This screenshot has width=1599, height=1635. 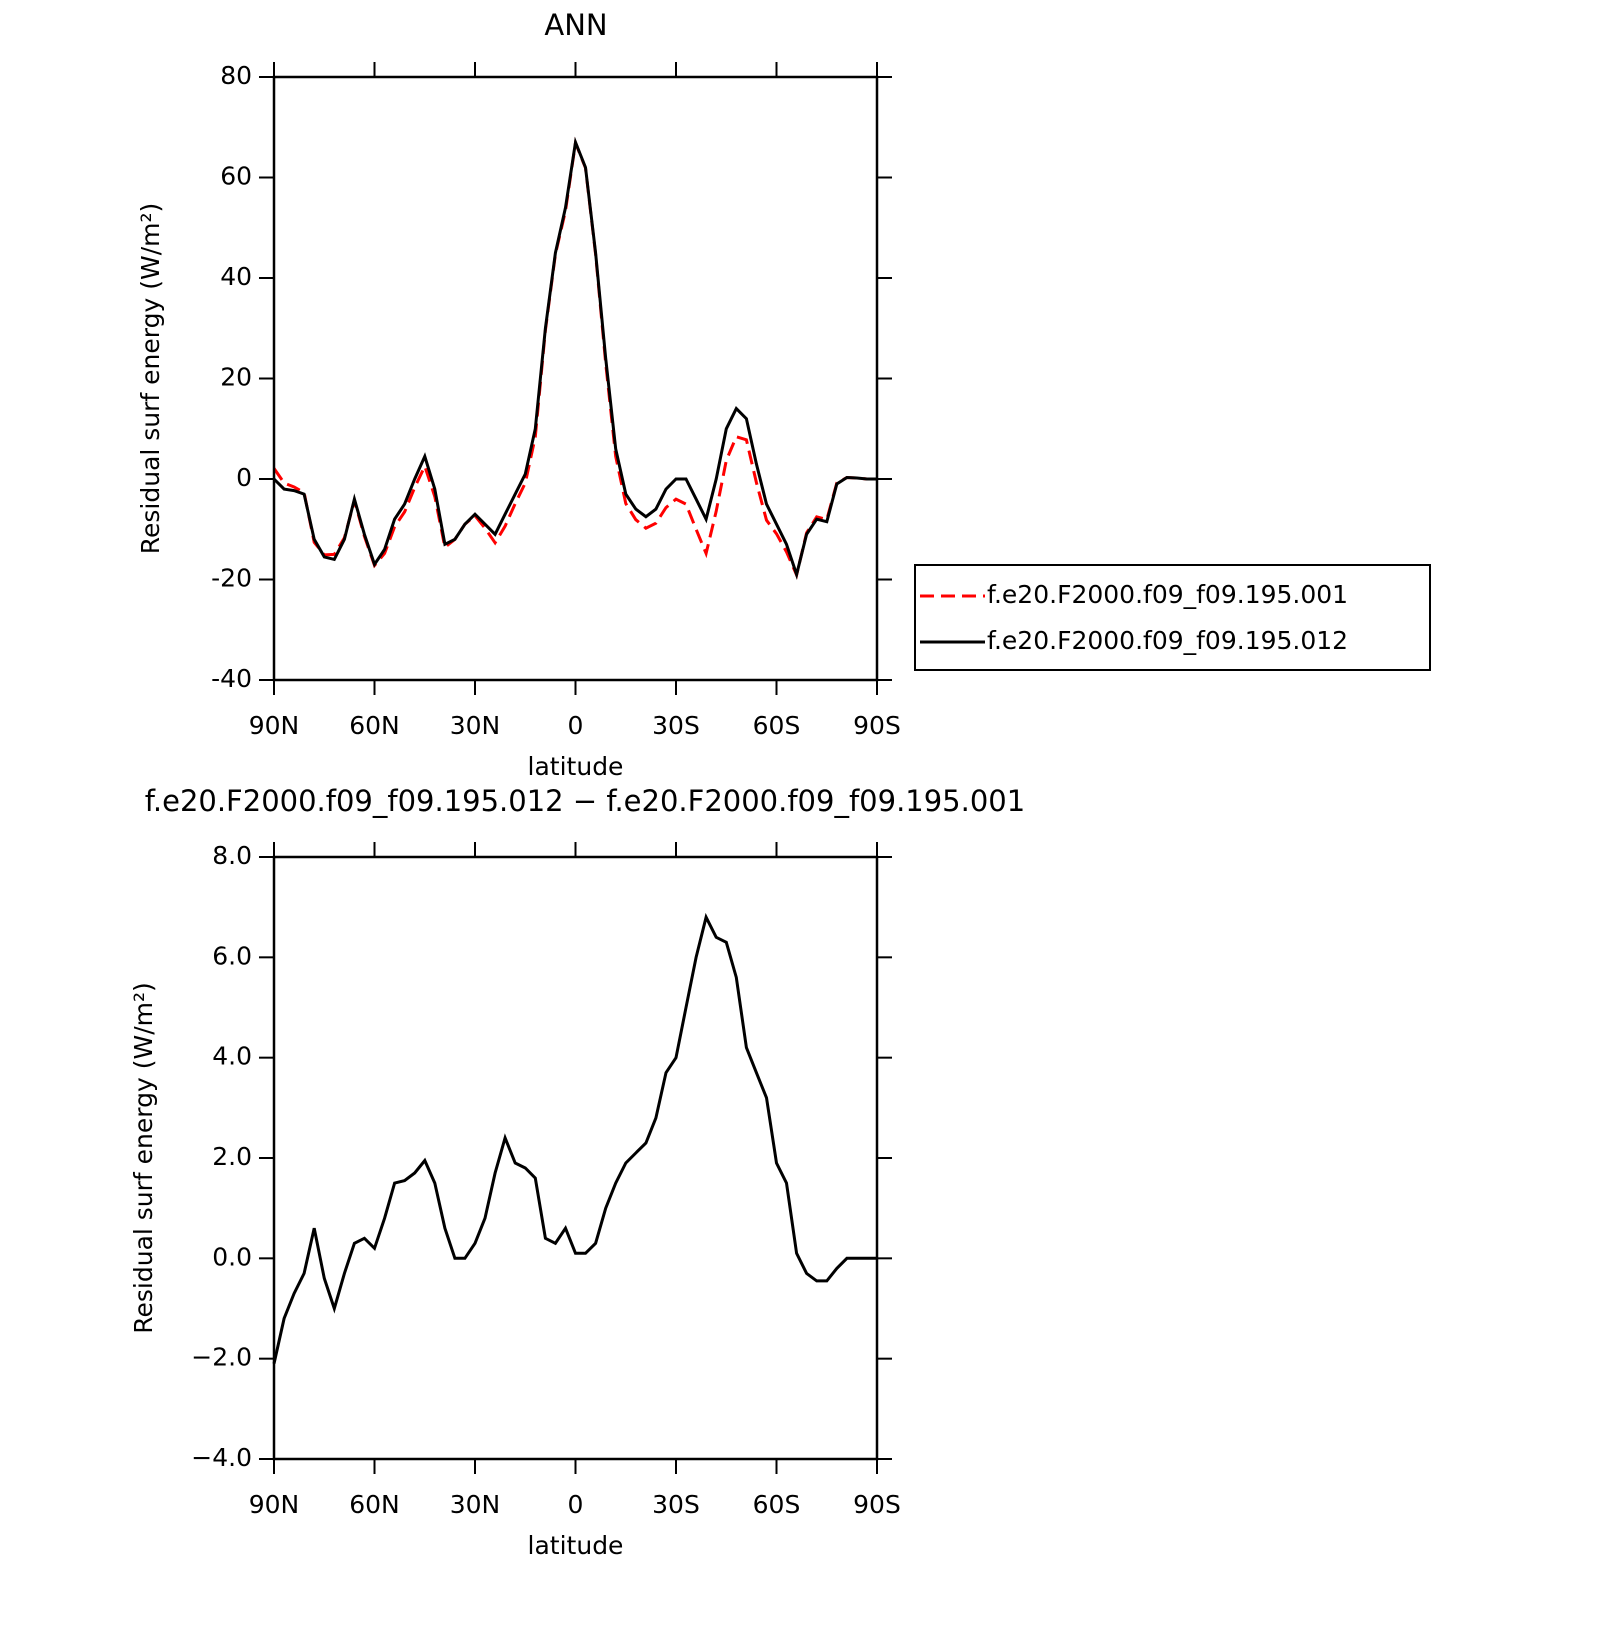 What do you see at coordinates (236, 377) in the screenshot?
I see `y-tick-label: 20` at bounding box center [236, 377].